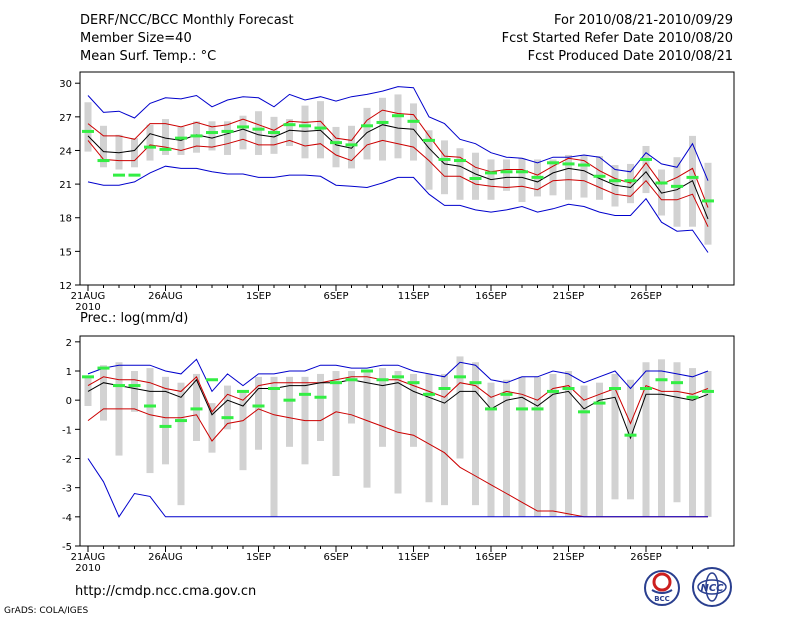 This screenshot has width=800, height=618. I want to click on figure-title: DERF/NCC/BCC Monthly Forecast, so click(187, 20).